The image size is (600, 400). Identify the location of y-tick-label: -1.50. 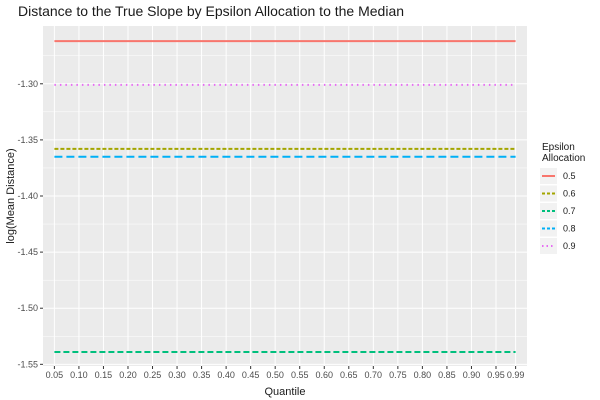
(27, 308).